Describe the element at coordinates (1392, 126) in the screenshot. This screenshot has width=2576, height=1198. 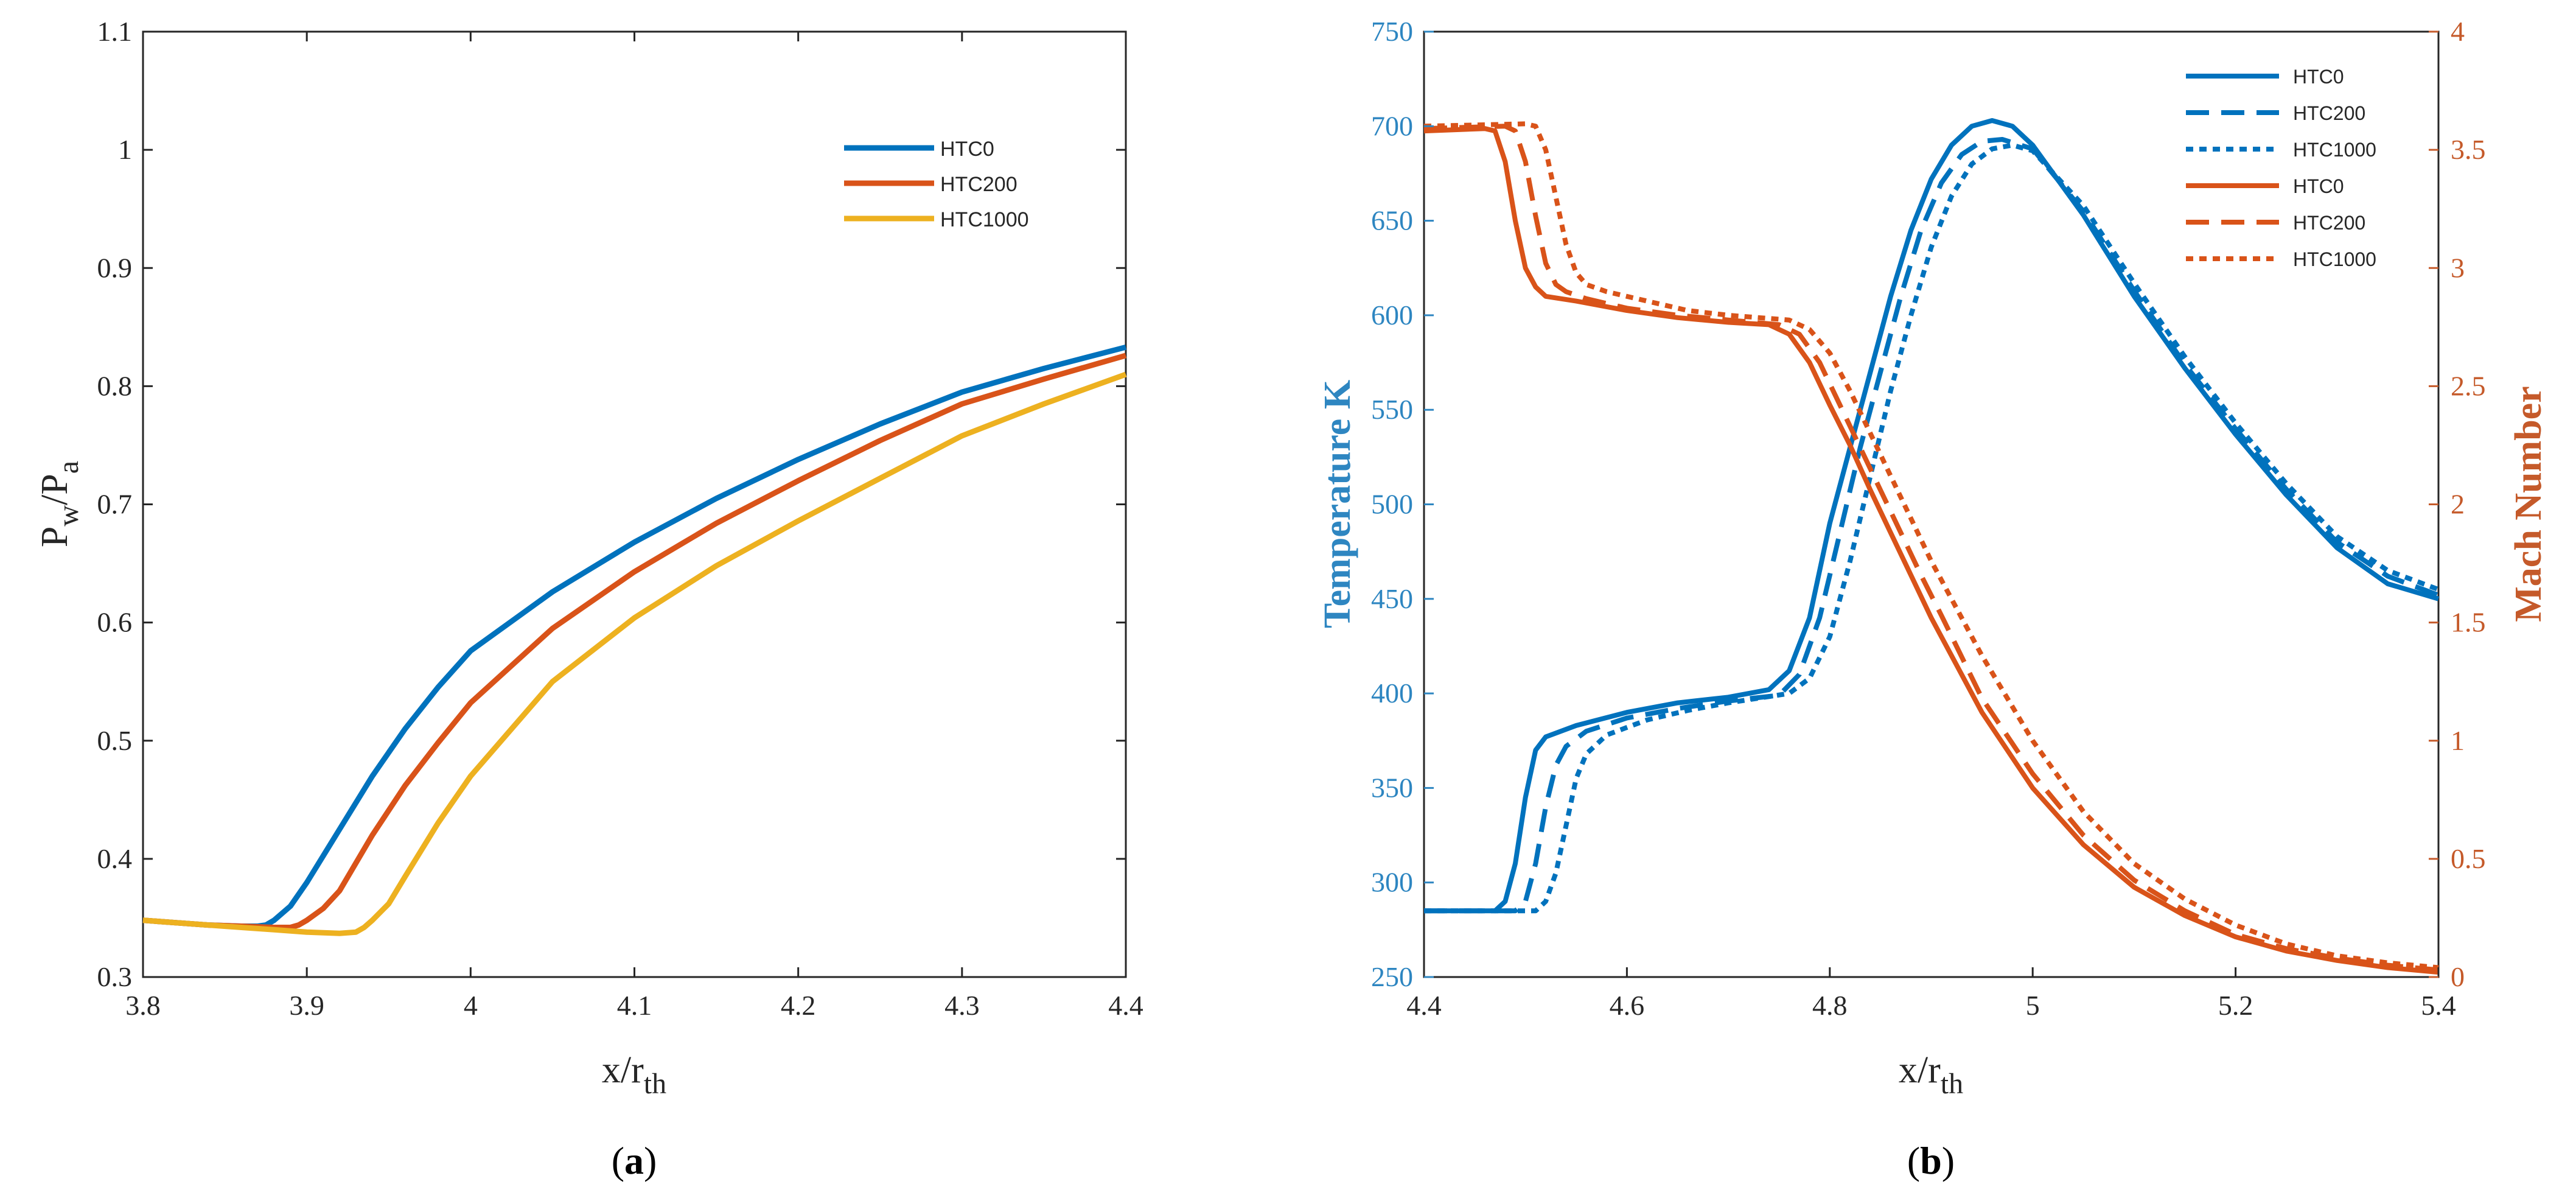
I see `chart-b-ytick-left-label: 700` at that location.